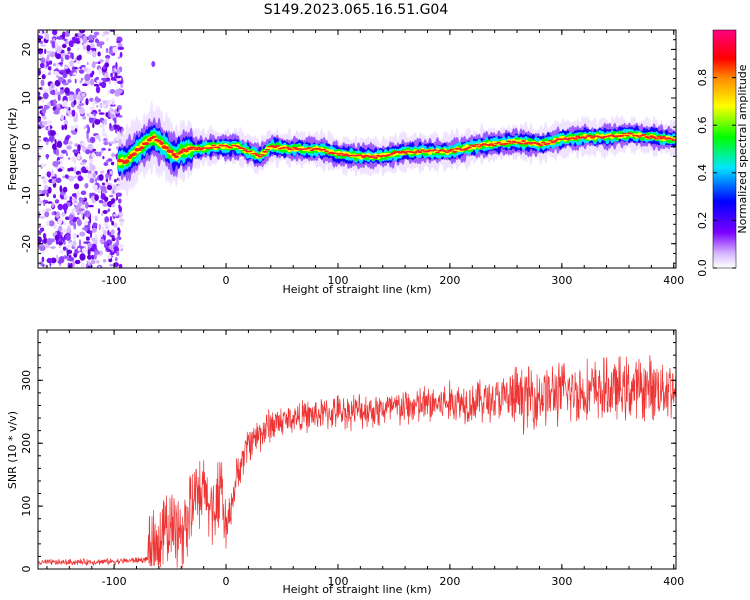  Describe the element at coordinates (702, 125) in the screenshot. I see `colorbar-tick-label: 0.6` at that location.